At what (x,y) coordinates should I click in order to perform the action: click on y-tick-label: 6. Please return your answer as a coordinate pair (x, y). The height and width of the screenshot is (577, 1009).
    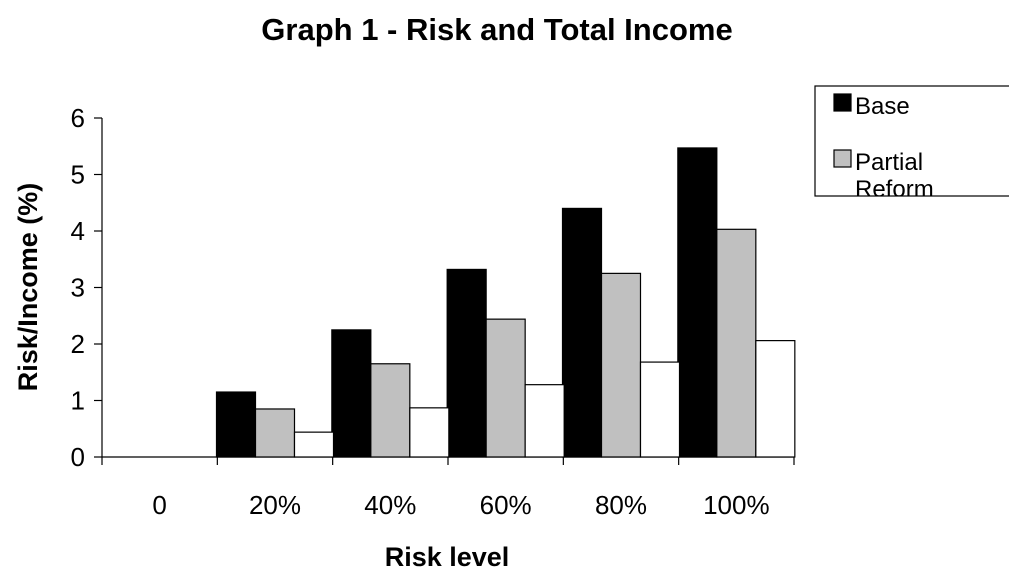
    Looking at the image, I should click on (78, 118).